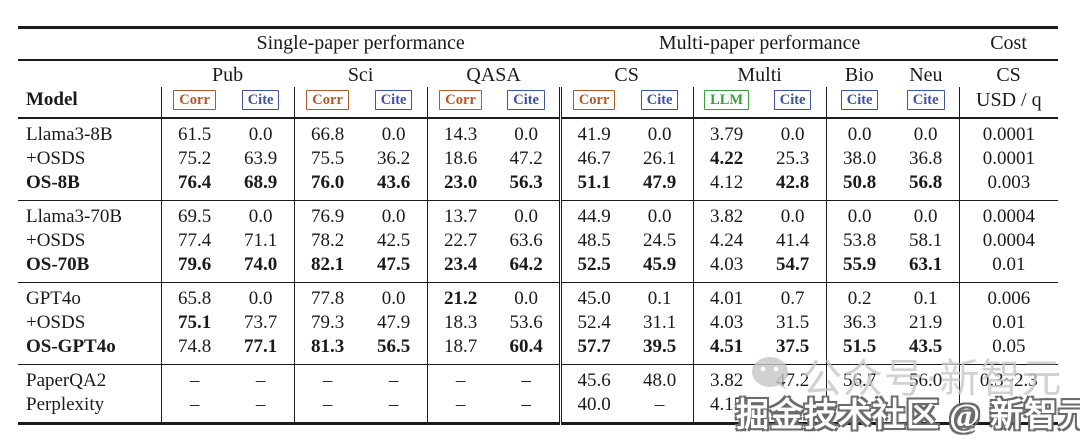 This screenshot has width=1080, height=441. I want to click on dataset-bio-label: Bio, so click(859, 75).